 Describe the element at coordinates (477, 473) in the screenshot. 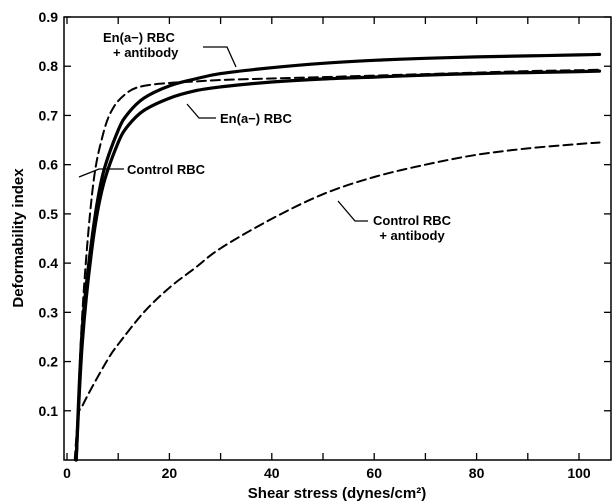

I see `x-tick-label: 80` at that location.